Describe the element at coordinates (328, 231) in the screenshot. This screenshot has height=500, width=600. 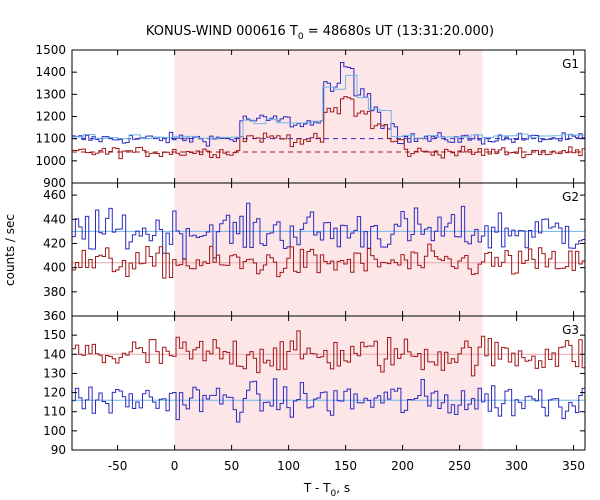
I see `series-blue-g2` at that location.